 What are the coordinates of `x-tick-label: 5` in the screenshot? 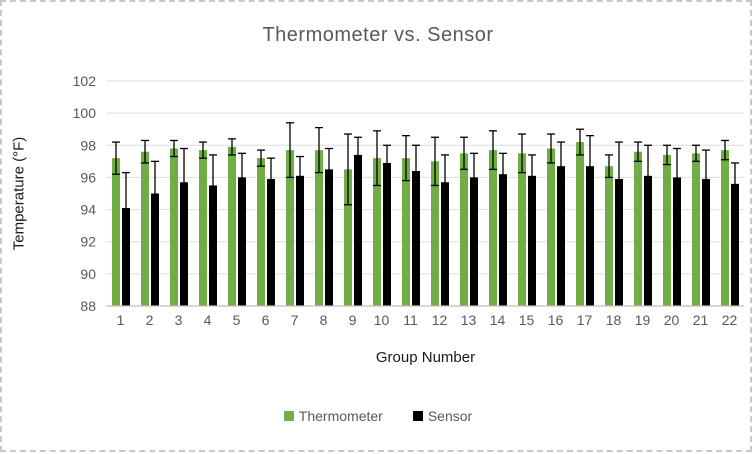 It's located at (237, 320).